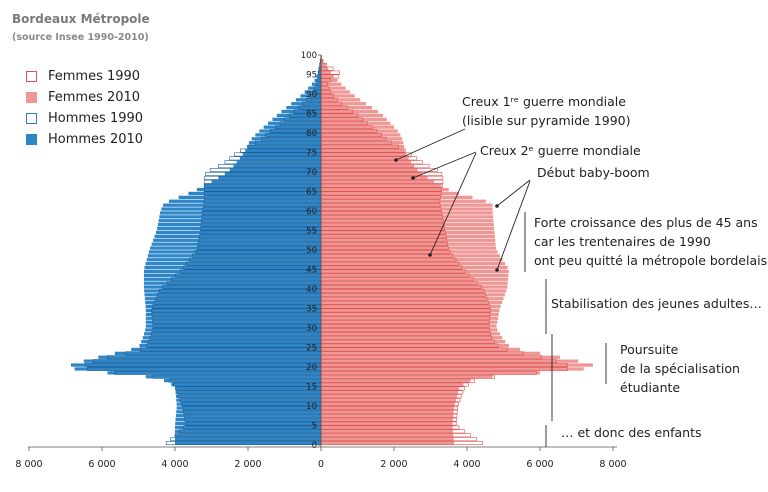 Image resolution: width=768 pixels, height=492 pixels. What do you see at coordinates (31, 97) in the screenshot?
I see `legend-swatch-femmes-2010` at bounding box center [31, 97].